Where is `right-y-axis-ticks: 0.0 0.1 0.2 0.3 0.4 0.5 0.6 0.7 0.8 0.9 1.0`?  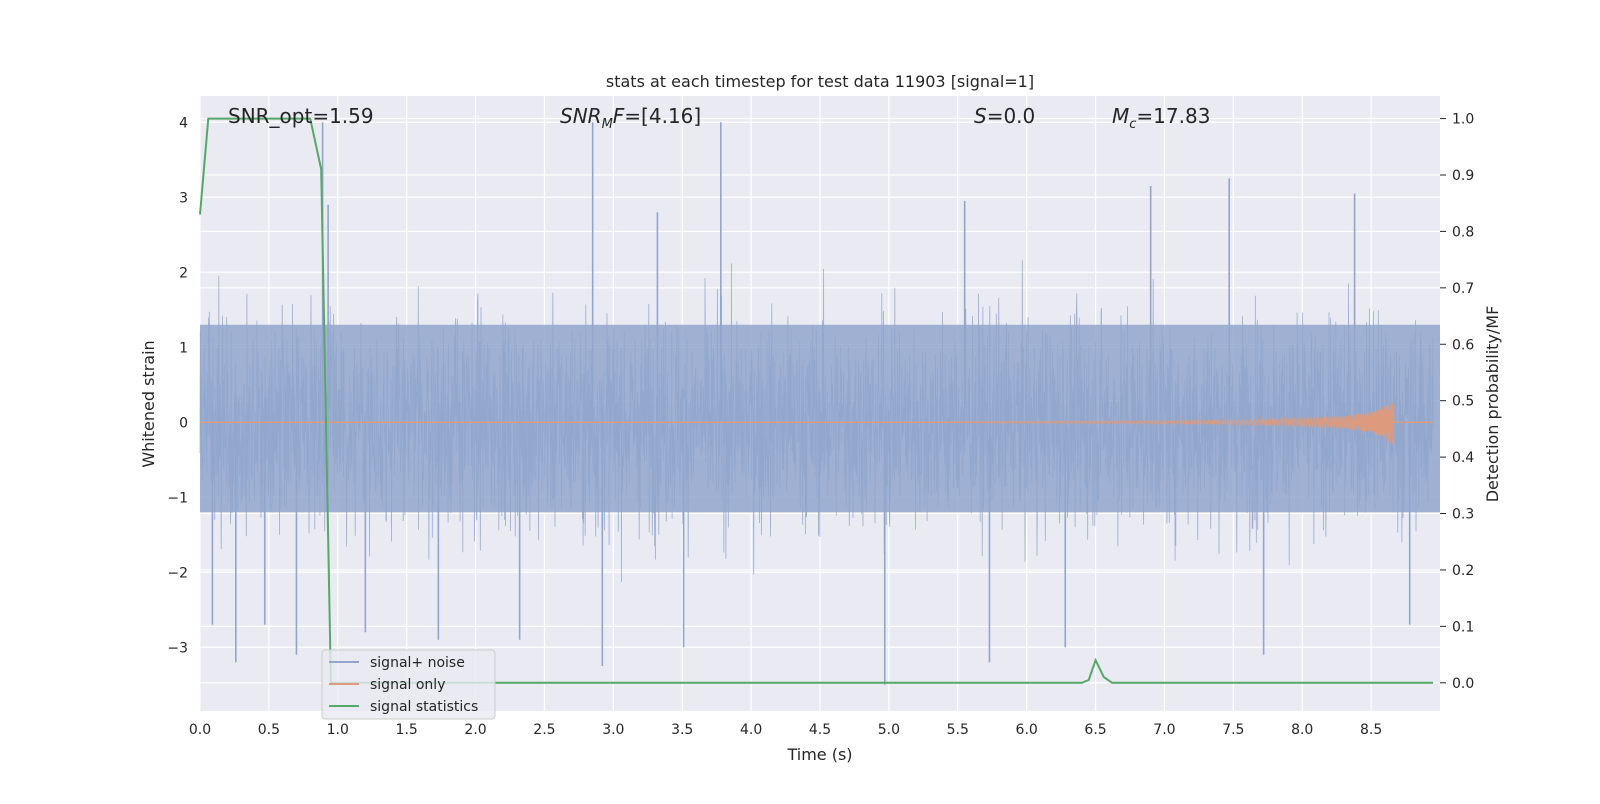 right-y-axis-ticks: 0.0 0.1 0.2 0.3 0.4 0.5 0.6 0.7 0.8 0.9 1.0 is located at coordinates (1457, 402).